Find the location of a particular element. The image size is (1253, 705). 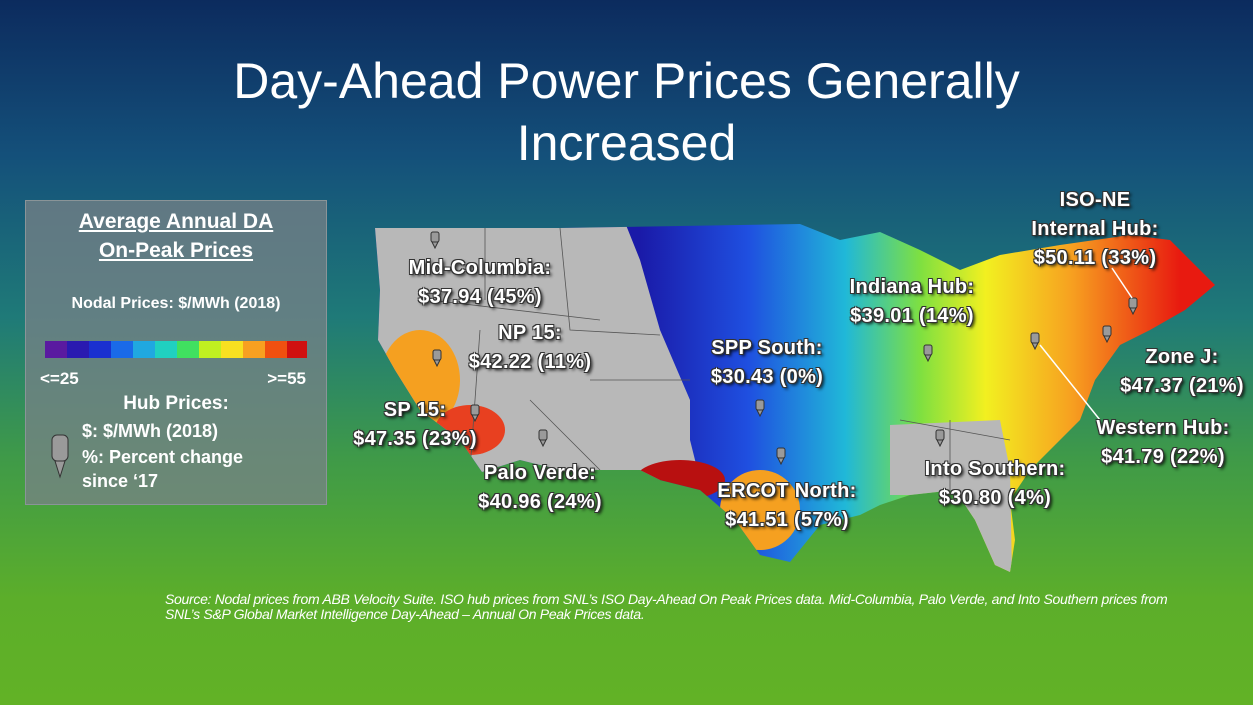

hub-label-line: $50.11 (33%) is located at coordinates (1095, 258).